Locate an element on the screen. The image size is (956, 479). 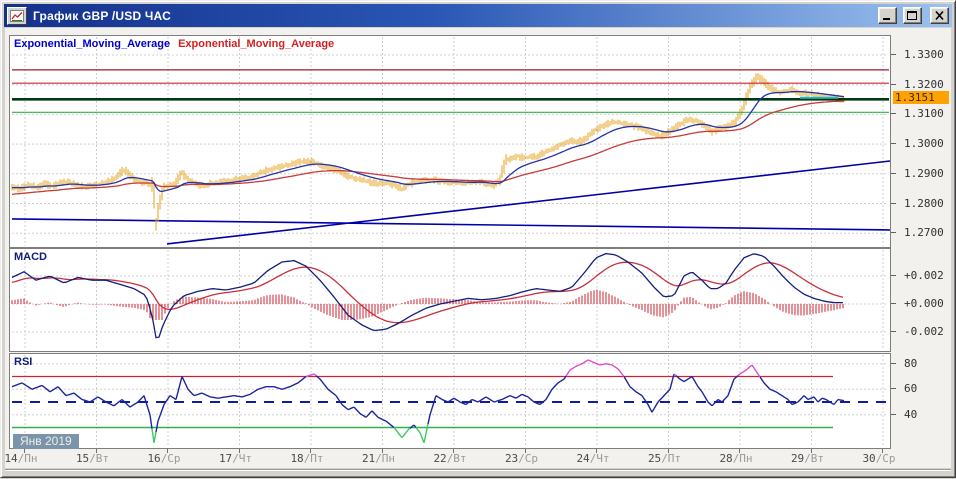
time-axis-label: 14/Пн is located at coordinates (21, 458).